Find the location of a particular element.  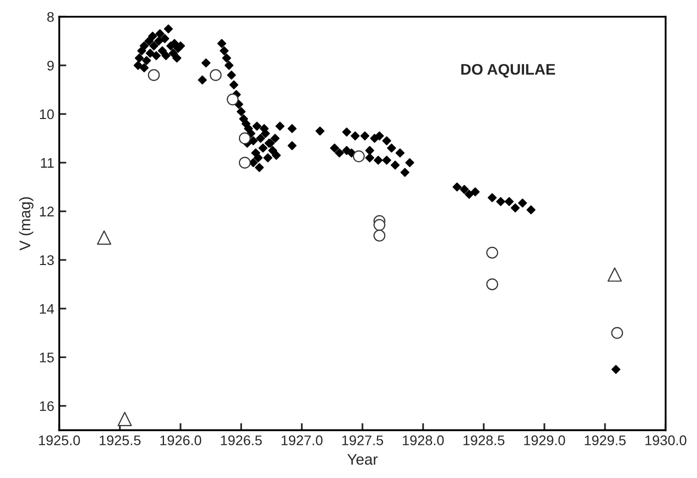

y-tick-label: 9 is located at coordinates (50, 65).